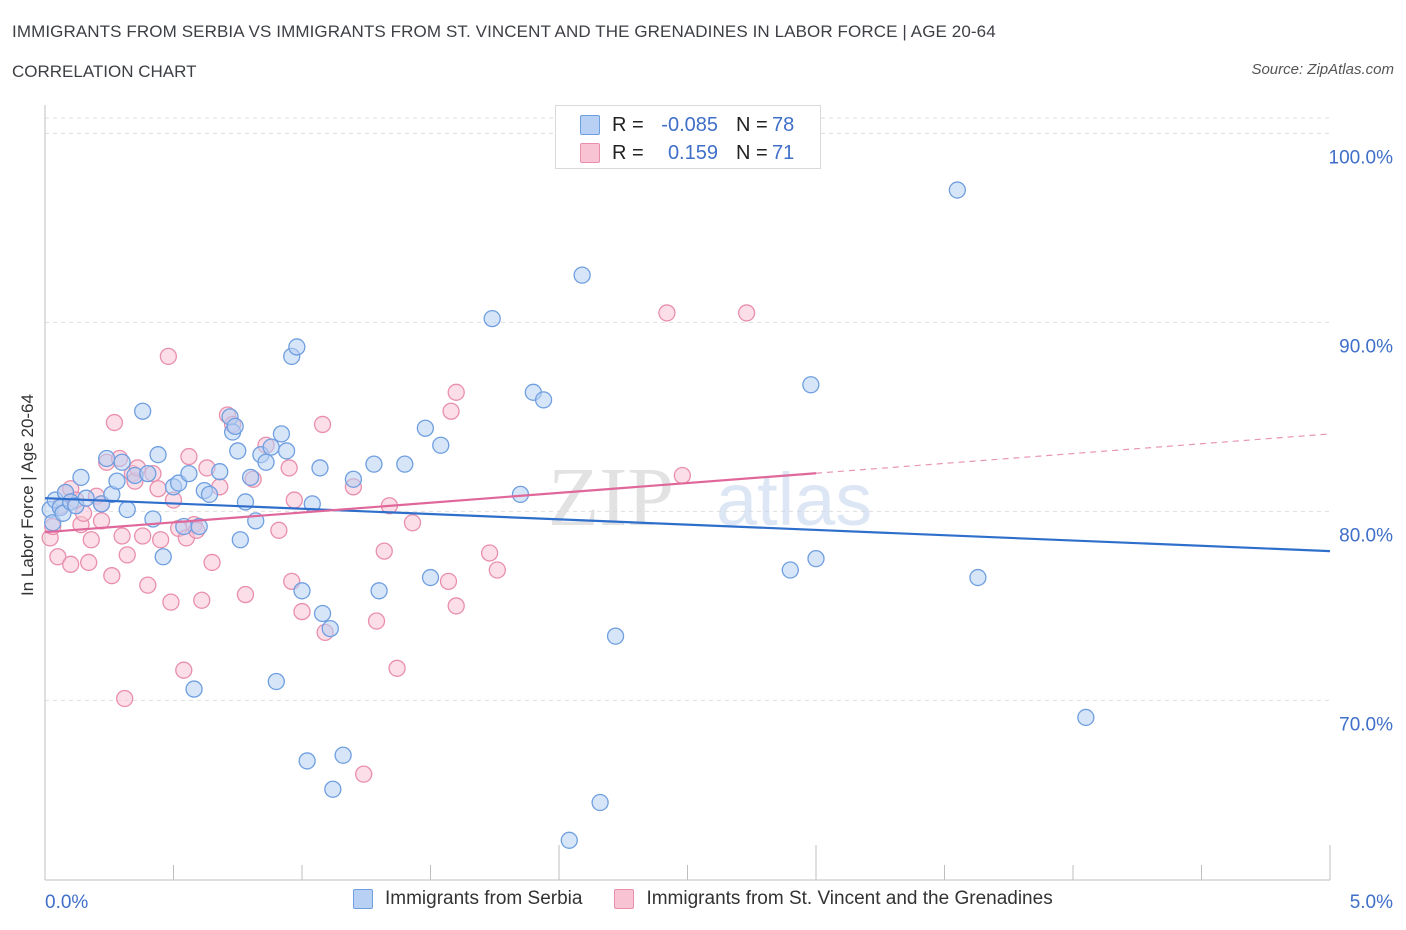 This screenshot has width=1406, height=930. I want to click on watermark-zip: ZIP, so click(611, 497).